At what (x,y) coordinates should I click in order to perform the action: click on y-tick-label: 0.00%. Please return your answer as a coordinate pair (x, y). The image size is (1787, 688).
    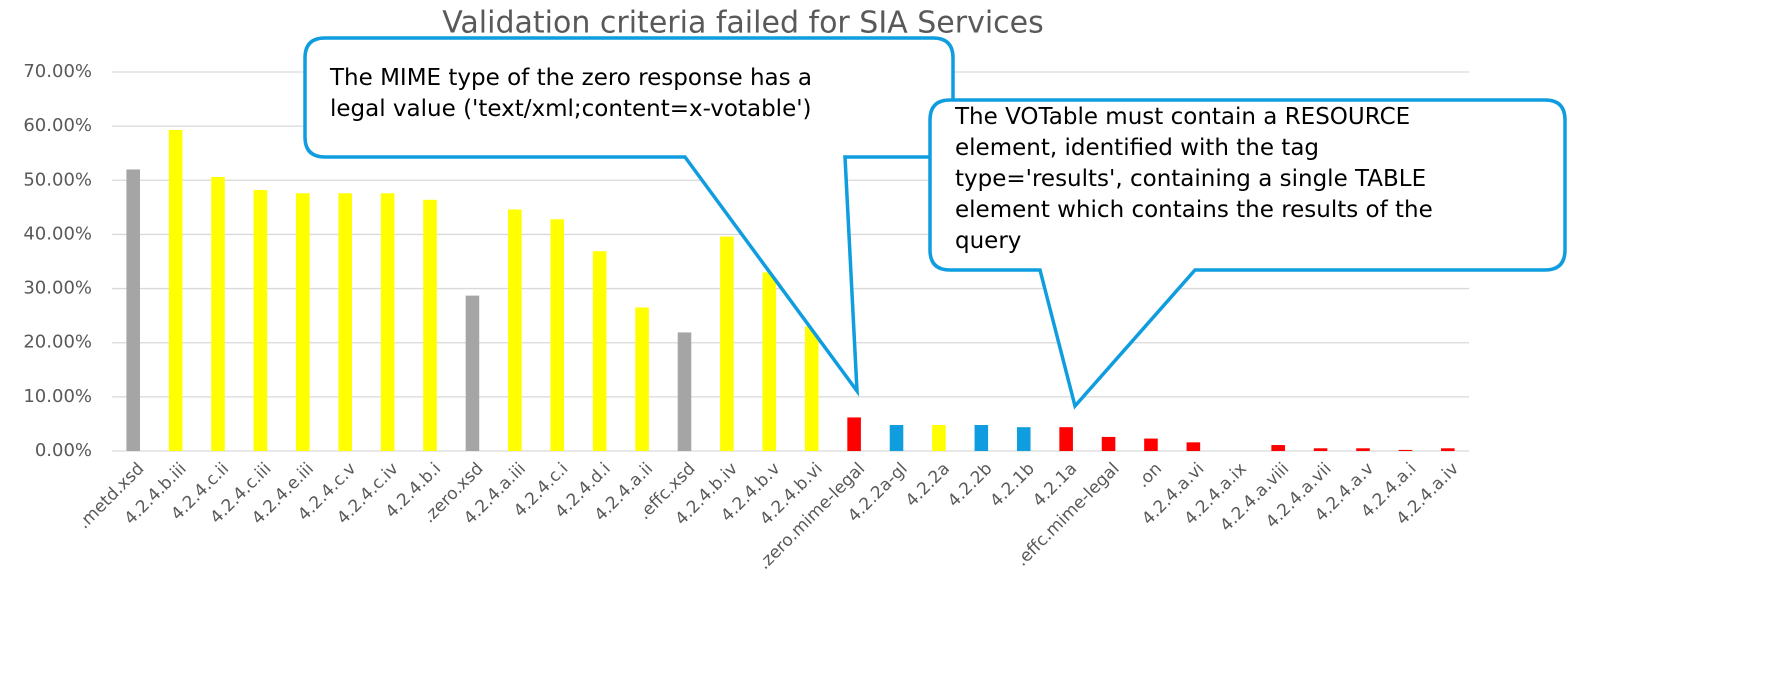
    Looking at the image, I should click on (63, 450).